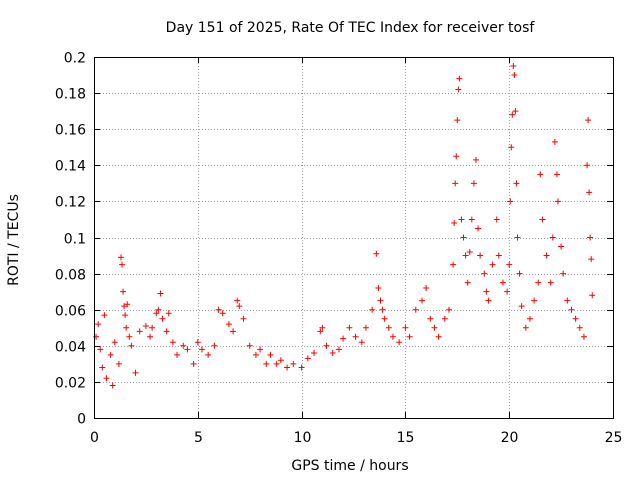  What do you see at coordinates (70, 312) in the screenshot?
I see `y-tick-label: 0.06` at bounding box center [70, 312].